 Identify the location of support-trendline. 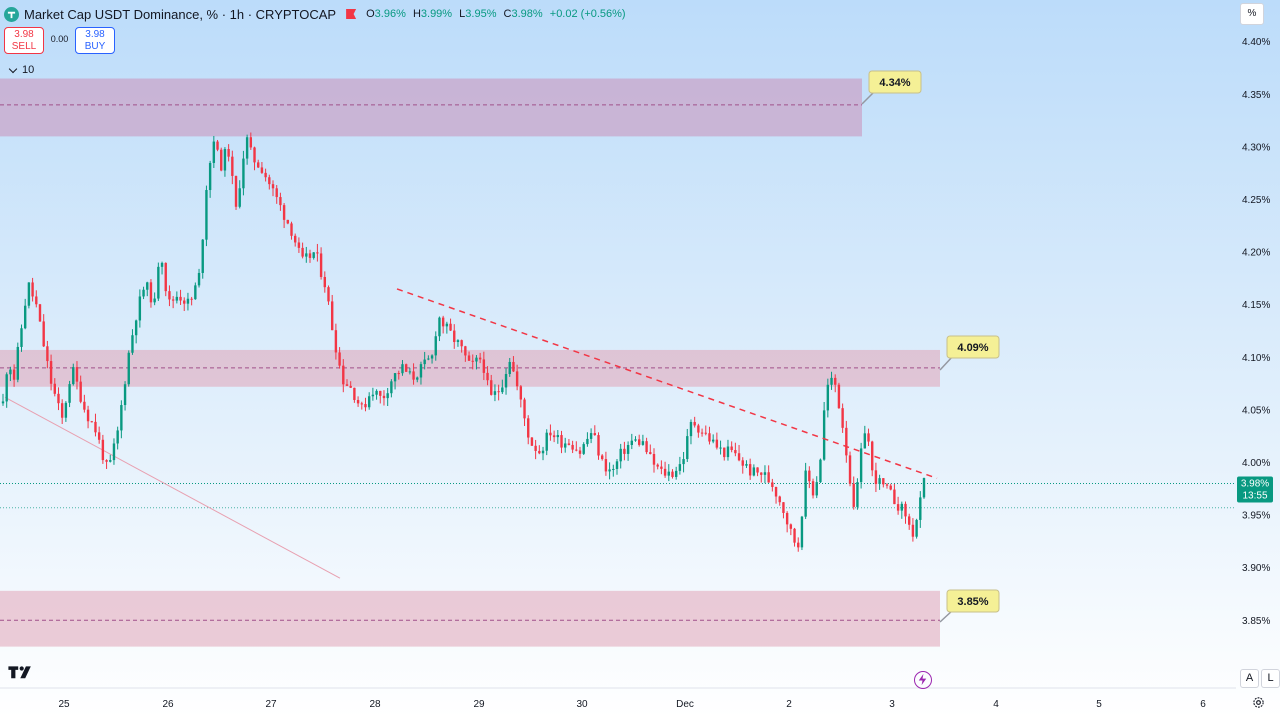
(172, 487).